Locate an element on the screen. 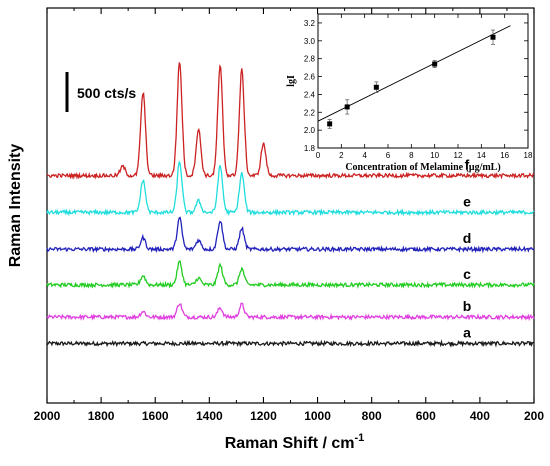 The width and height of the screenshot is (550, 466). x-tick-label: 1000 is located at coordinates (317, 416).